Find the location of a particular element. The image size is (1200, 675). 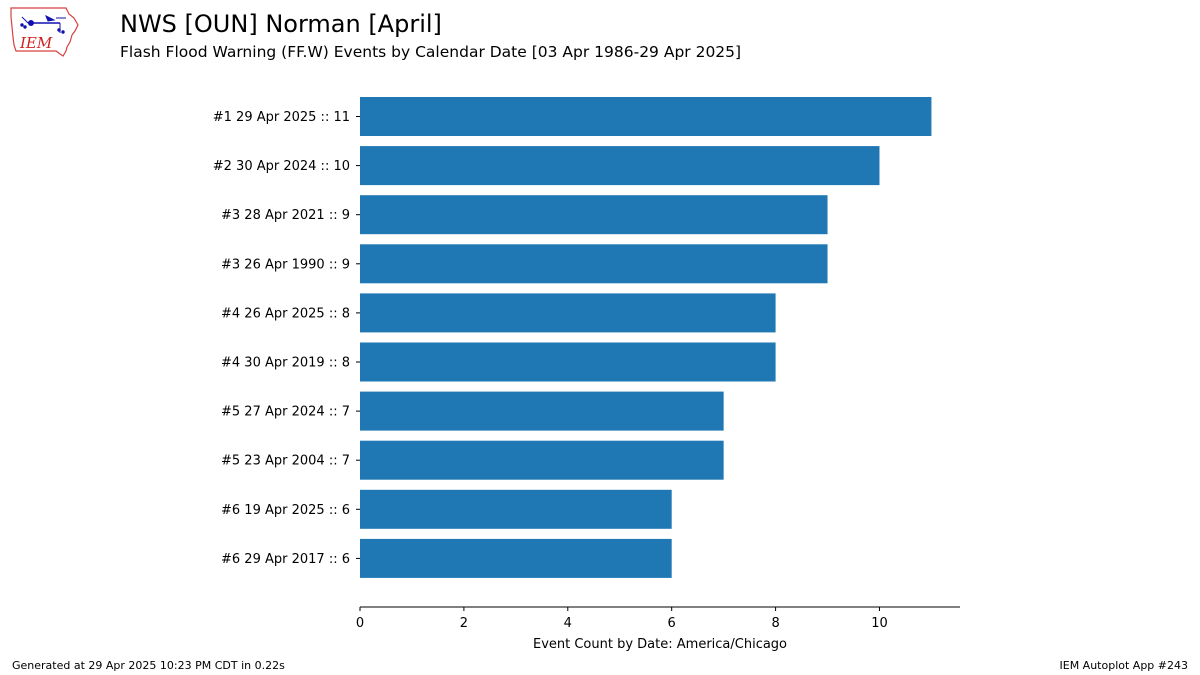

y-tick-label: #5 23 Apr 2004 :: 7 is located at coordinates (285, 461).